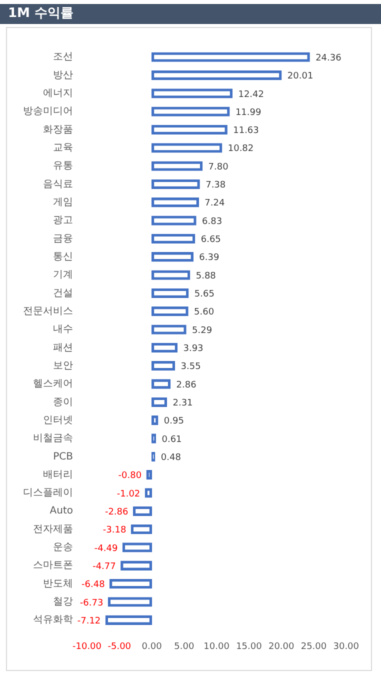  I want to click on data-label: -6.48, so click(94, 585).